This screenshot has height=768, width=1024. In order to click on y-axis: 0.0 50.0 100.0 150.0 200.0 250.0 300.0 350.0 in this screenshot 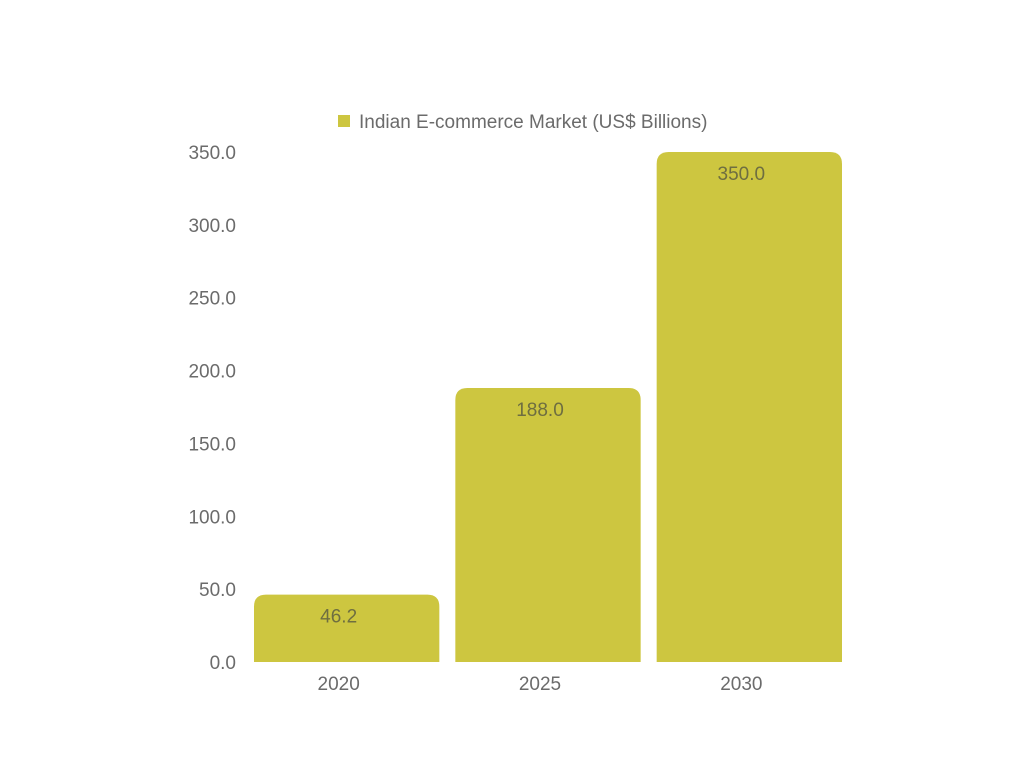, I will do `click(212, 408)`.